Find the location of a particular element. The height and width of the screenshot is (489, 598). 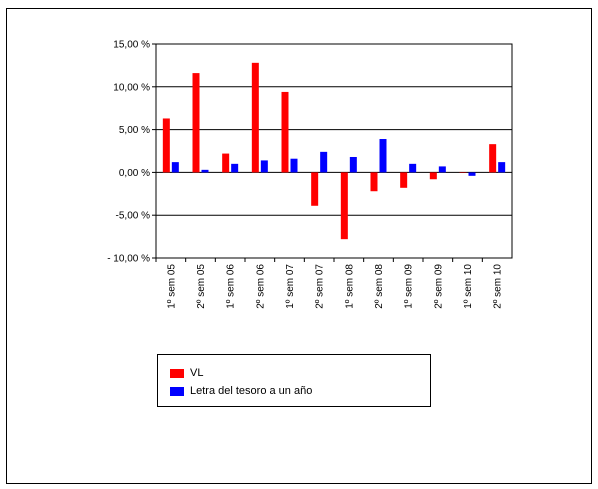

y-tick-label: -5,00 % is located at coordinates (133, 216).